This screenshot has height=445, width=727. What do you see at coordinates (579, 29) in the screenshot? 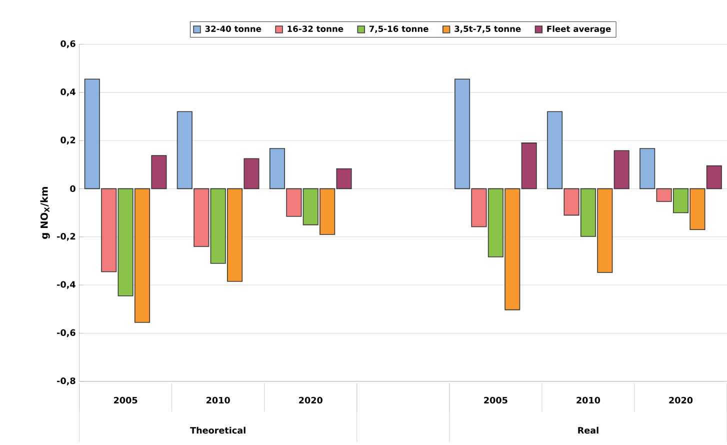
I see `legend-label: Fleet average` at bounding box center [579, 29].